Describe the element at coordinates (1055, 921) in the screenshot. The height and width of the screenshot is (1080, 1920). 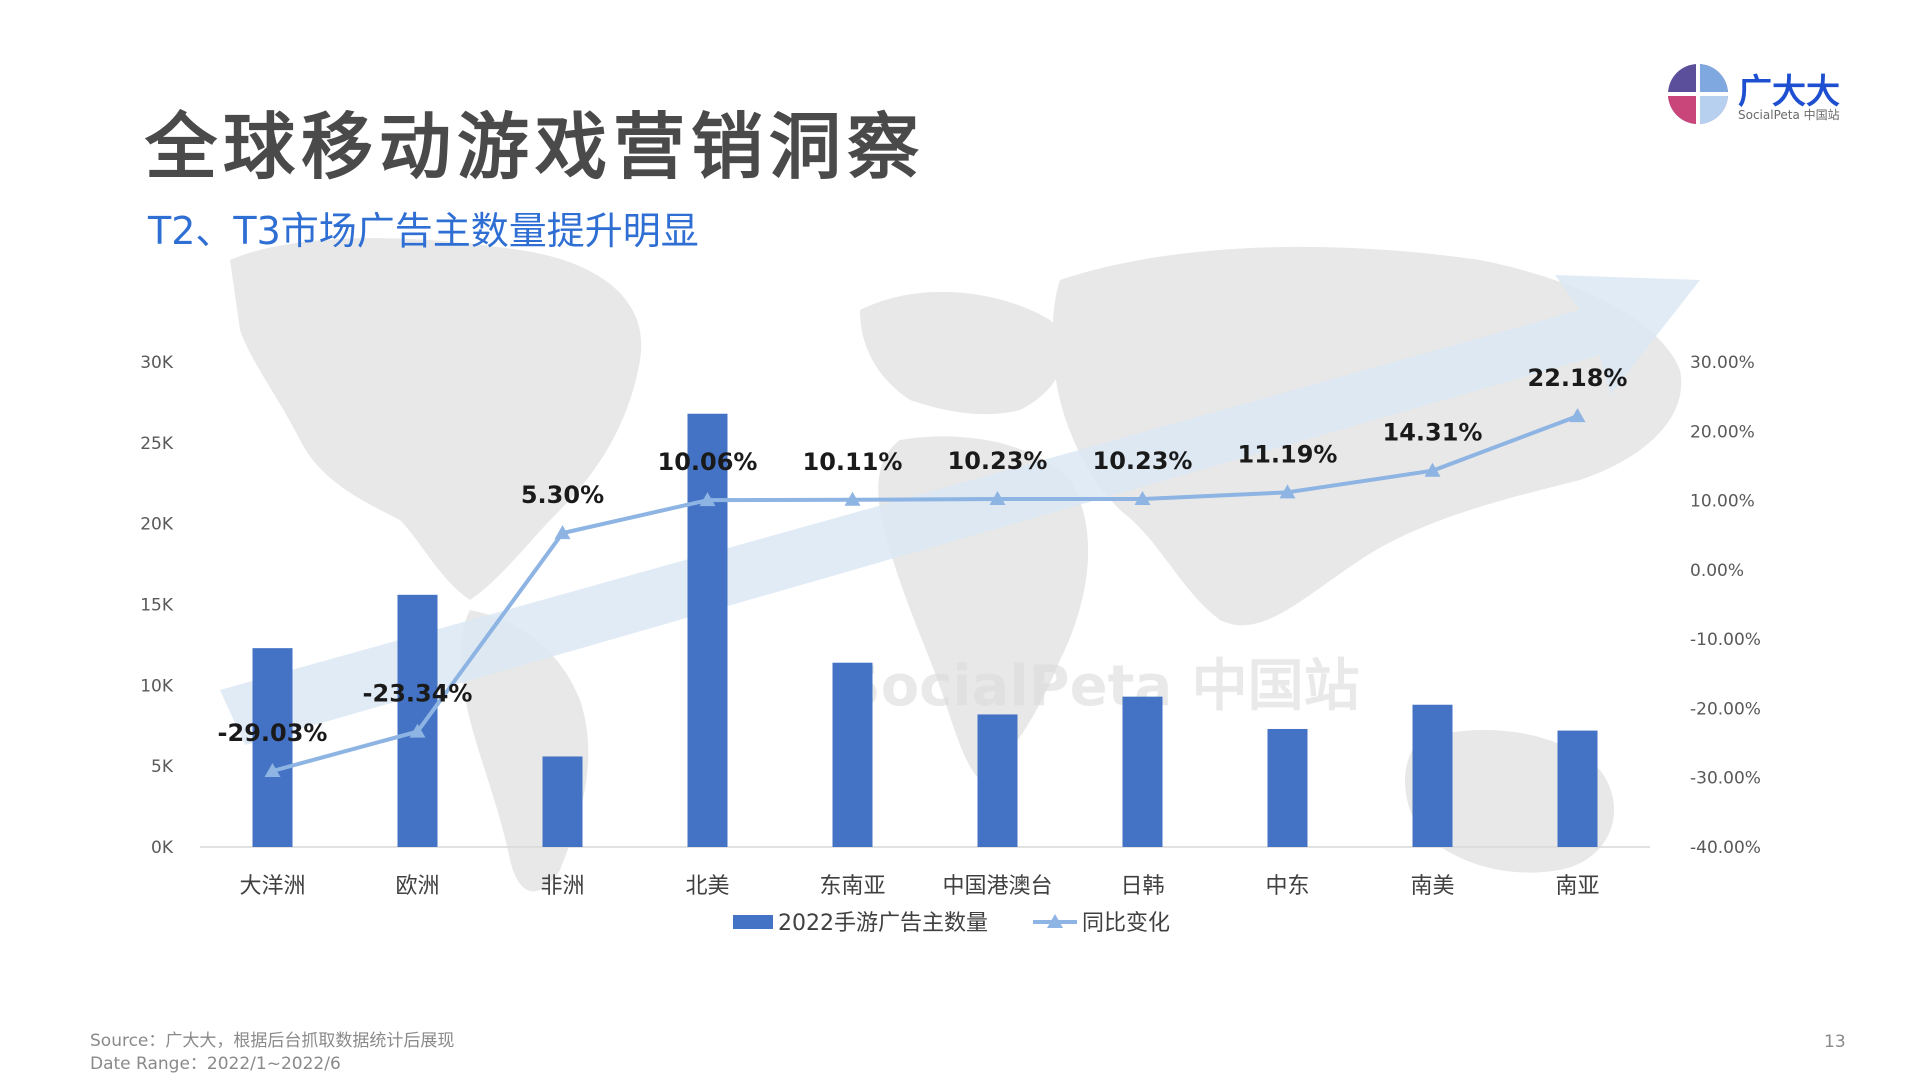
I see `legend-line-marker` at that location.